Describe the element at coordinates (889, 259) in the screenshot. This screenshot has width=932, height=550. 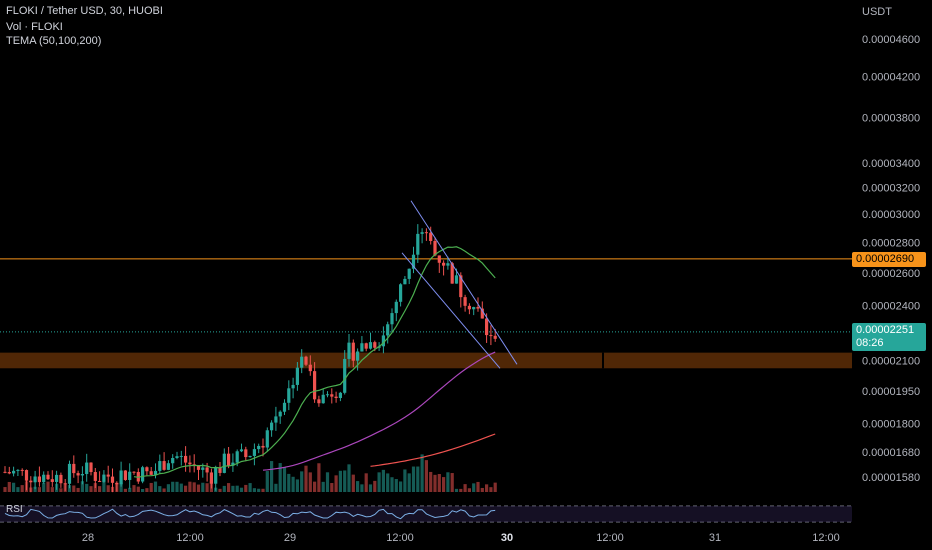
I see `alert-price-label: 0.00002690` at that location.